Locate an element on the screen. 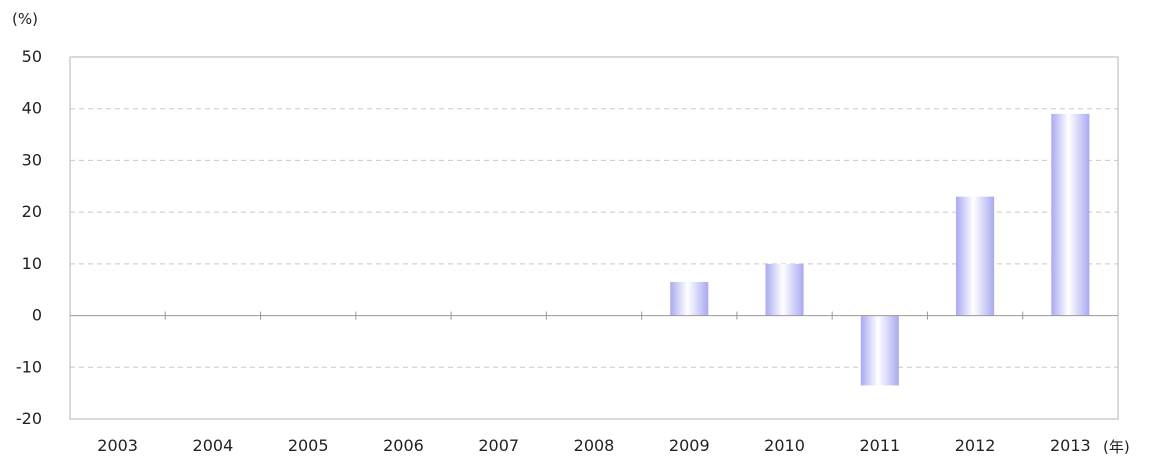 This screenshot has height=459, width=1151. x-unit-label: (年) is located at coordinates (1116, 446).